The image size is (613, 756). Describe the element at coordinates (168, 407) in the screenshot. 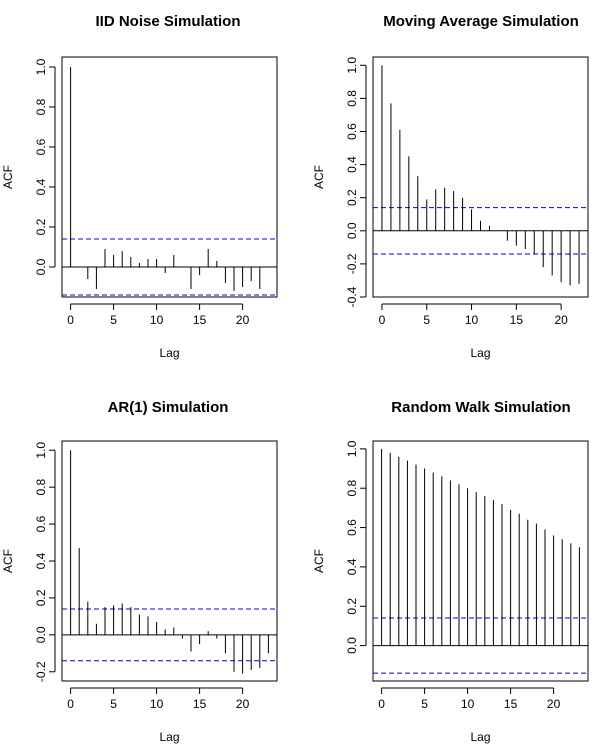

I see `panel-title: AR(1) Simulation` at that location.